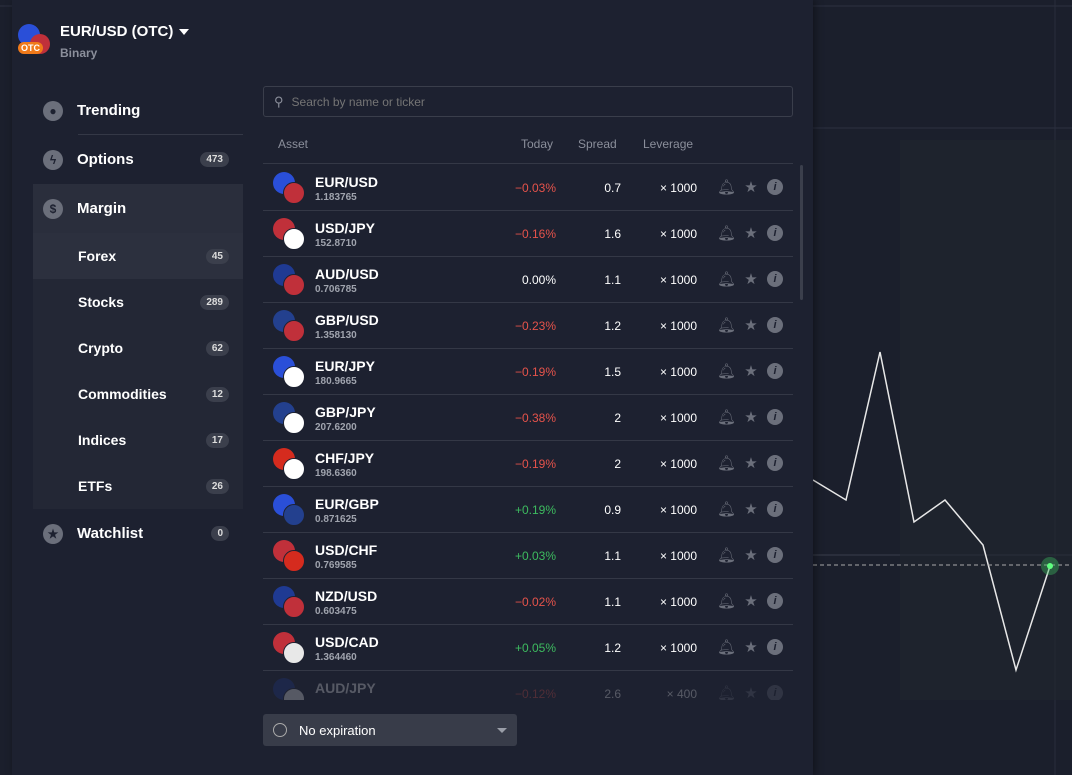 This screenshot has width=1072, height=775. I want to click on expiration-label: No expiration, so click(337, 730).